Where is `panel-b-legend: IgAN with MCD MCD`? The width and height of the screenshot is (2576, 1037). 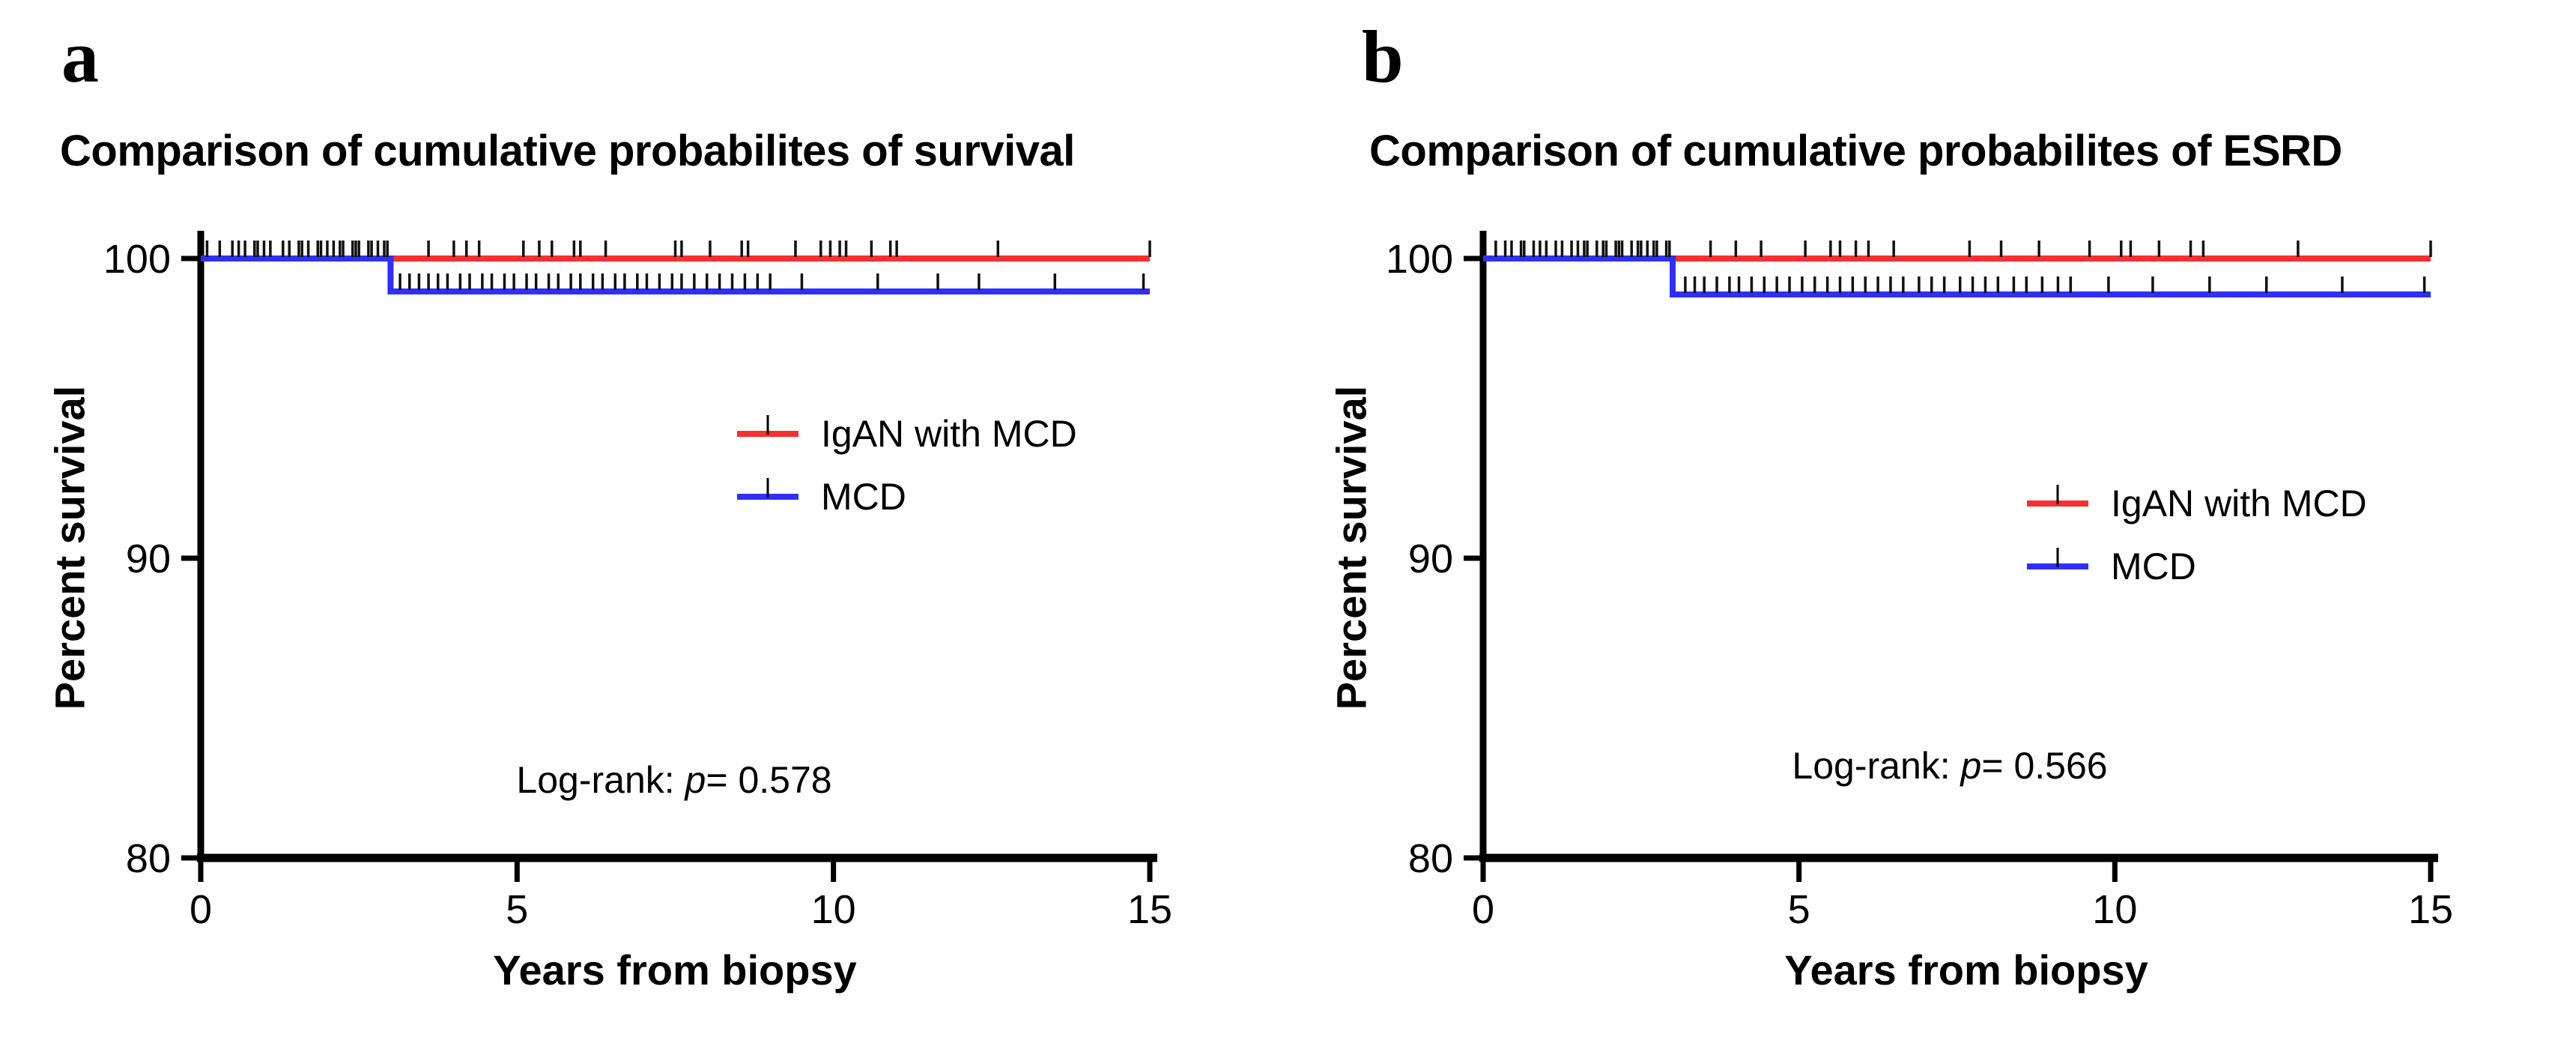 panel-b-legend: IgAN with MCD MCD is located at coordinates (2197, 535).